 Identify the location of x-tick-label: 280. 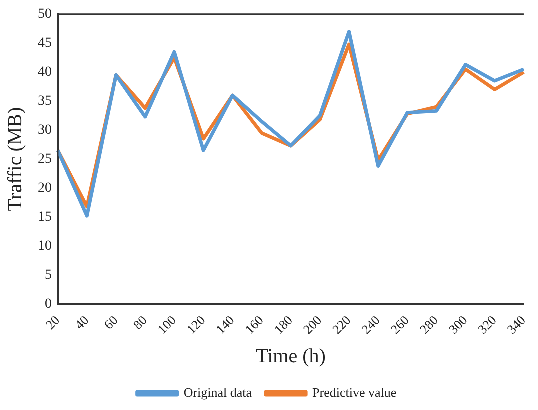
(429, 325).